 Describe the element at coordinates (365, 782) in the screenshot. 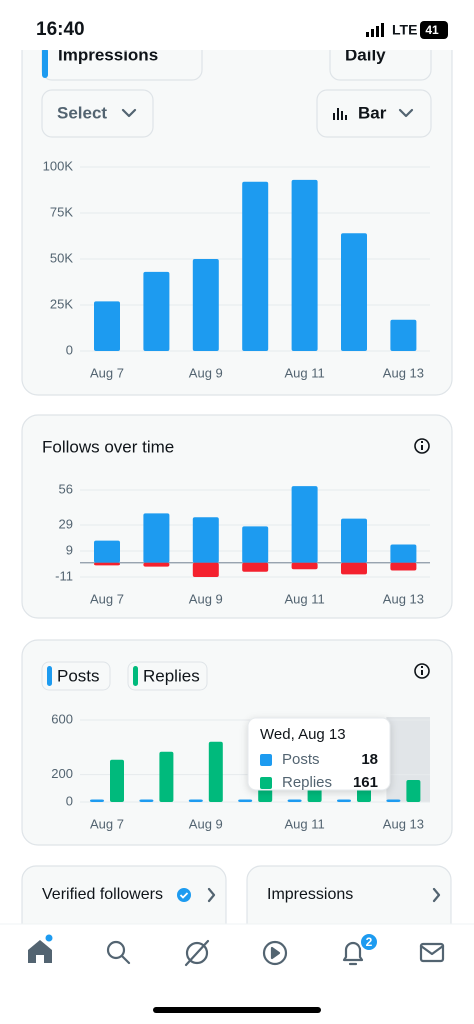

I see `tooltip-value: 161` at that location.